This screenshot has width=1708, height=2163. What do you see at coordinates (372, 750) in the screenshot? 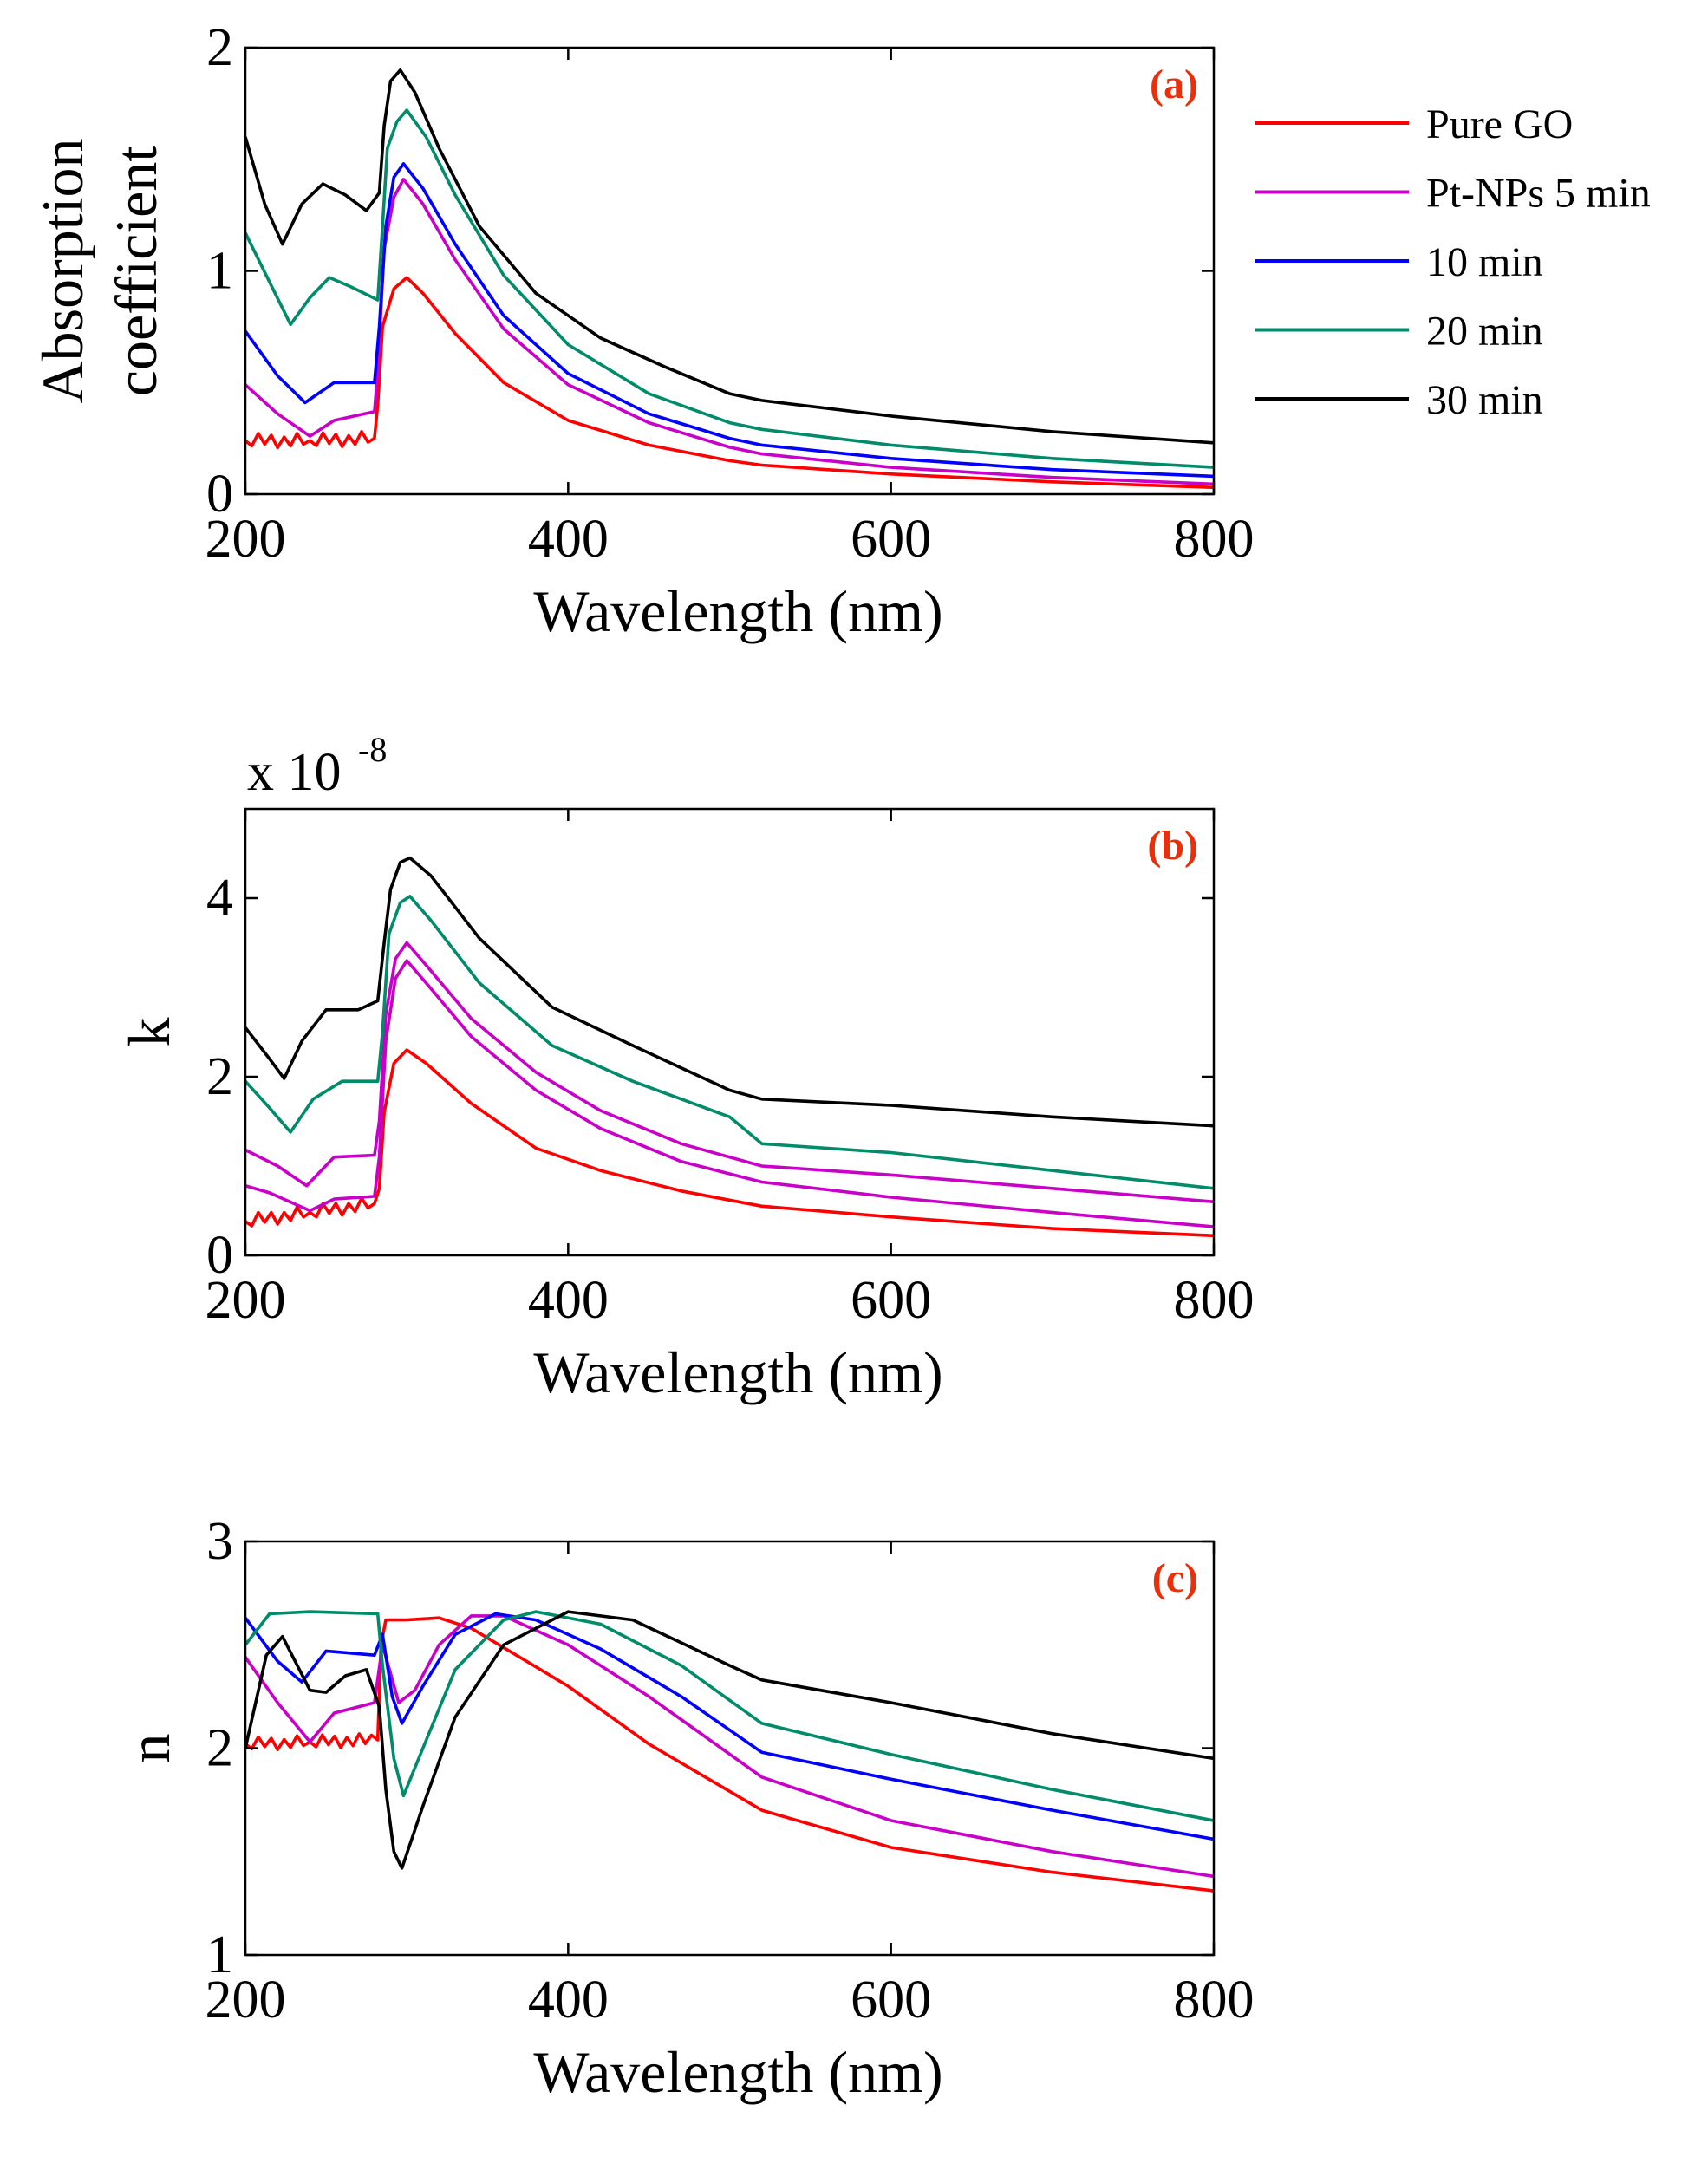
I see `y-exponent-power: -8` at bounding box center [372, 750].